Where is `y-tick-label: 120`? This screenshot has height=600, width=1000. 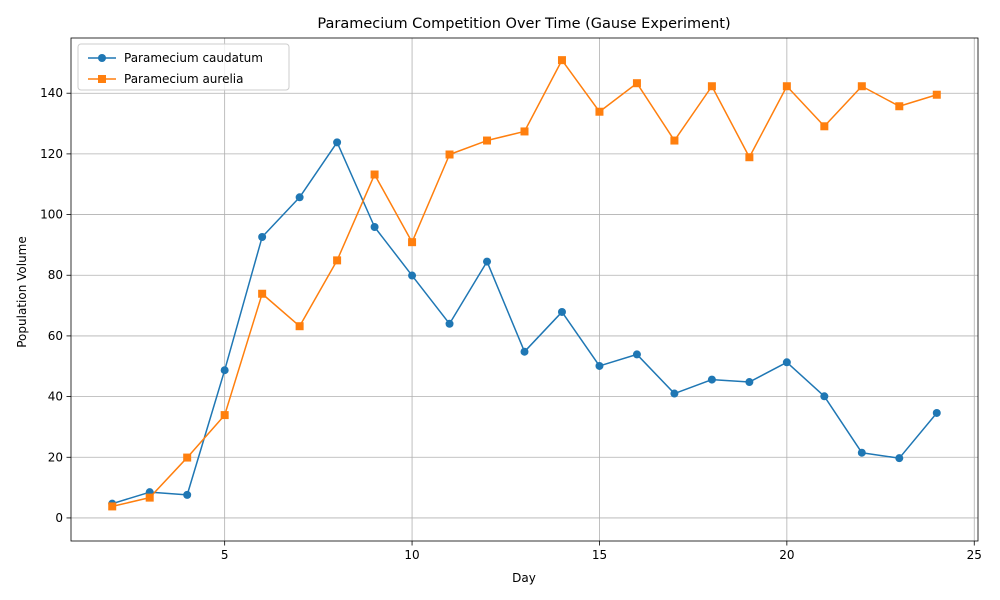
y-tick-label: 120 is located at coordinates (51, 154).